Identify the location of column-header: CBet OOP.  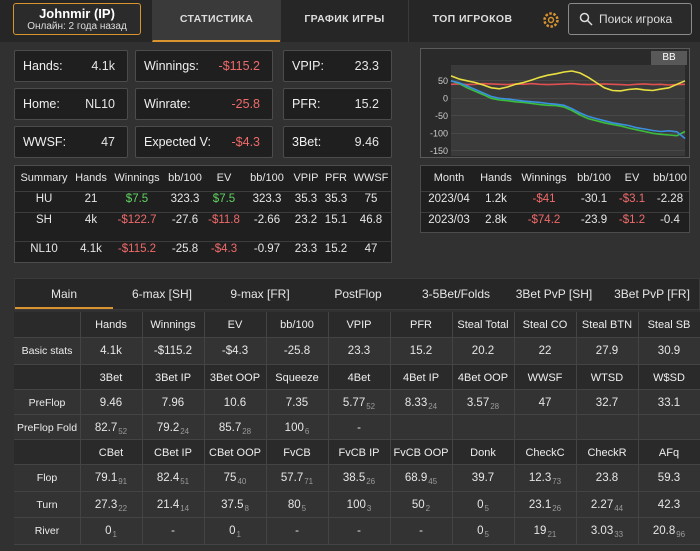
(235, 453).